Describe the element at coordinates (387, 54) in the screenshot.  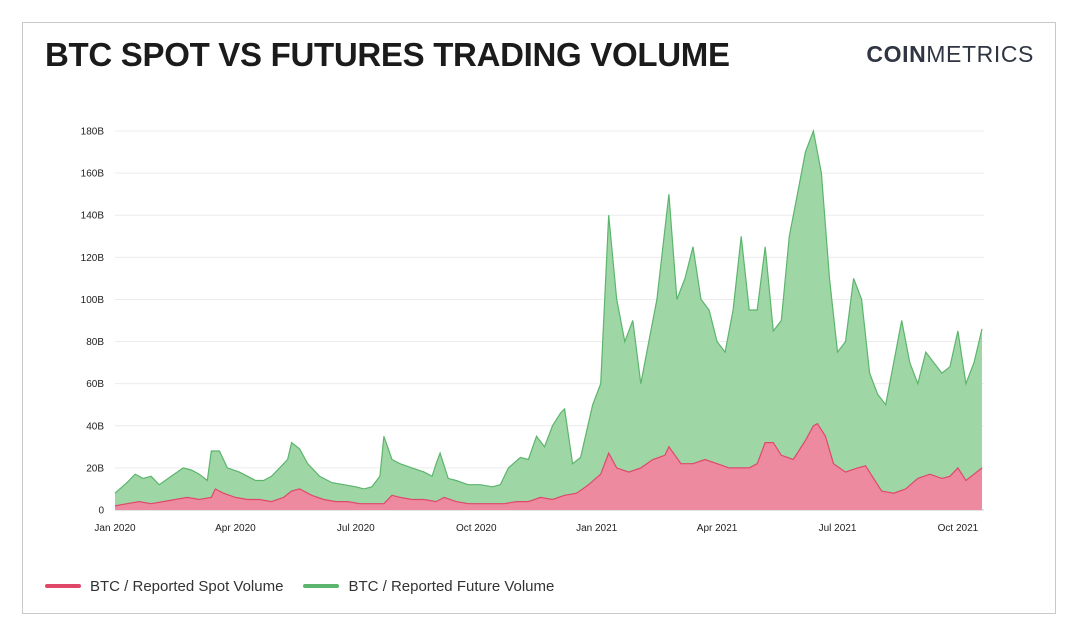
I see `chart-title: BTC SPOT VS FUTURES TRADING VOLUME` at that location.